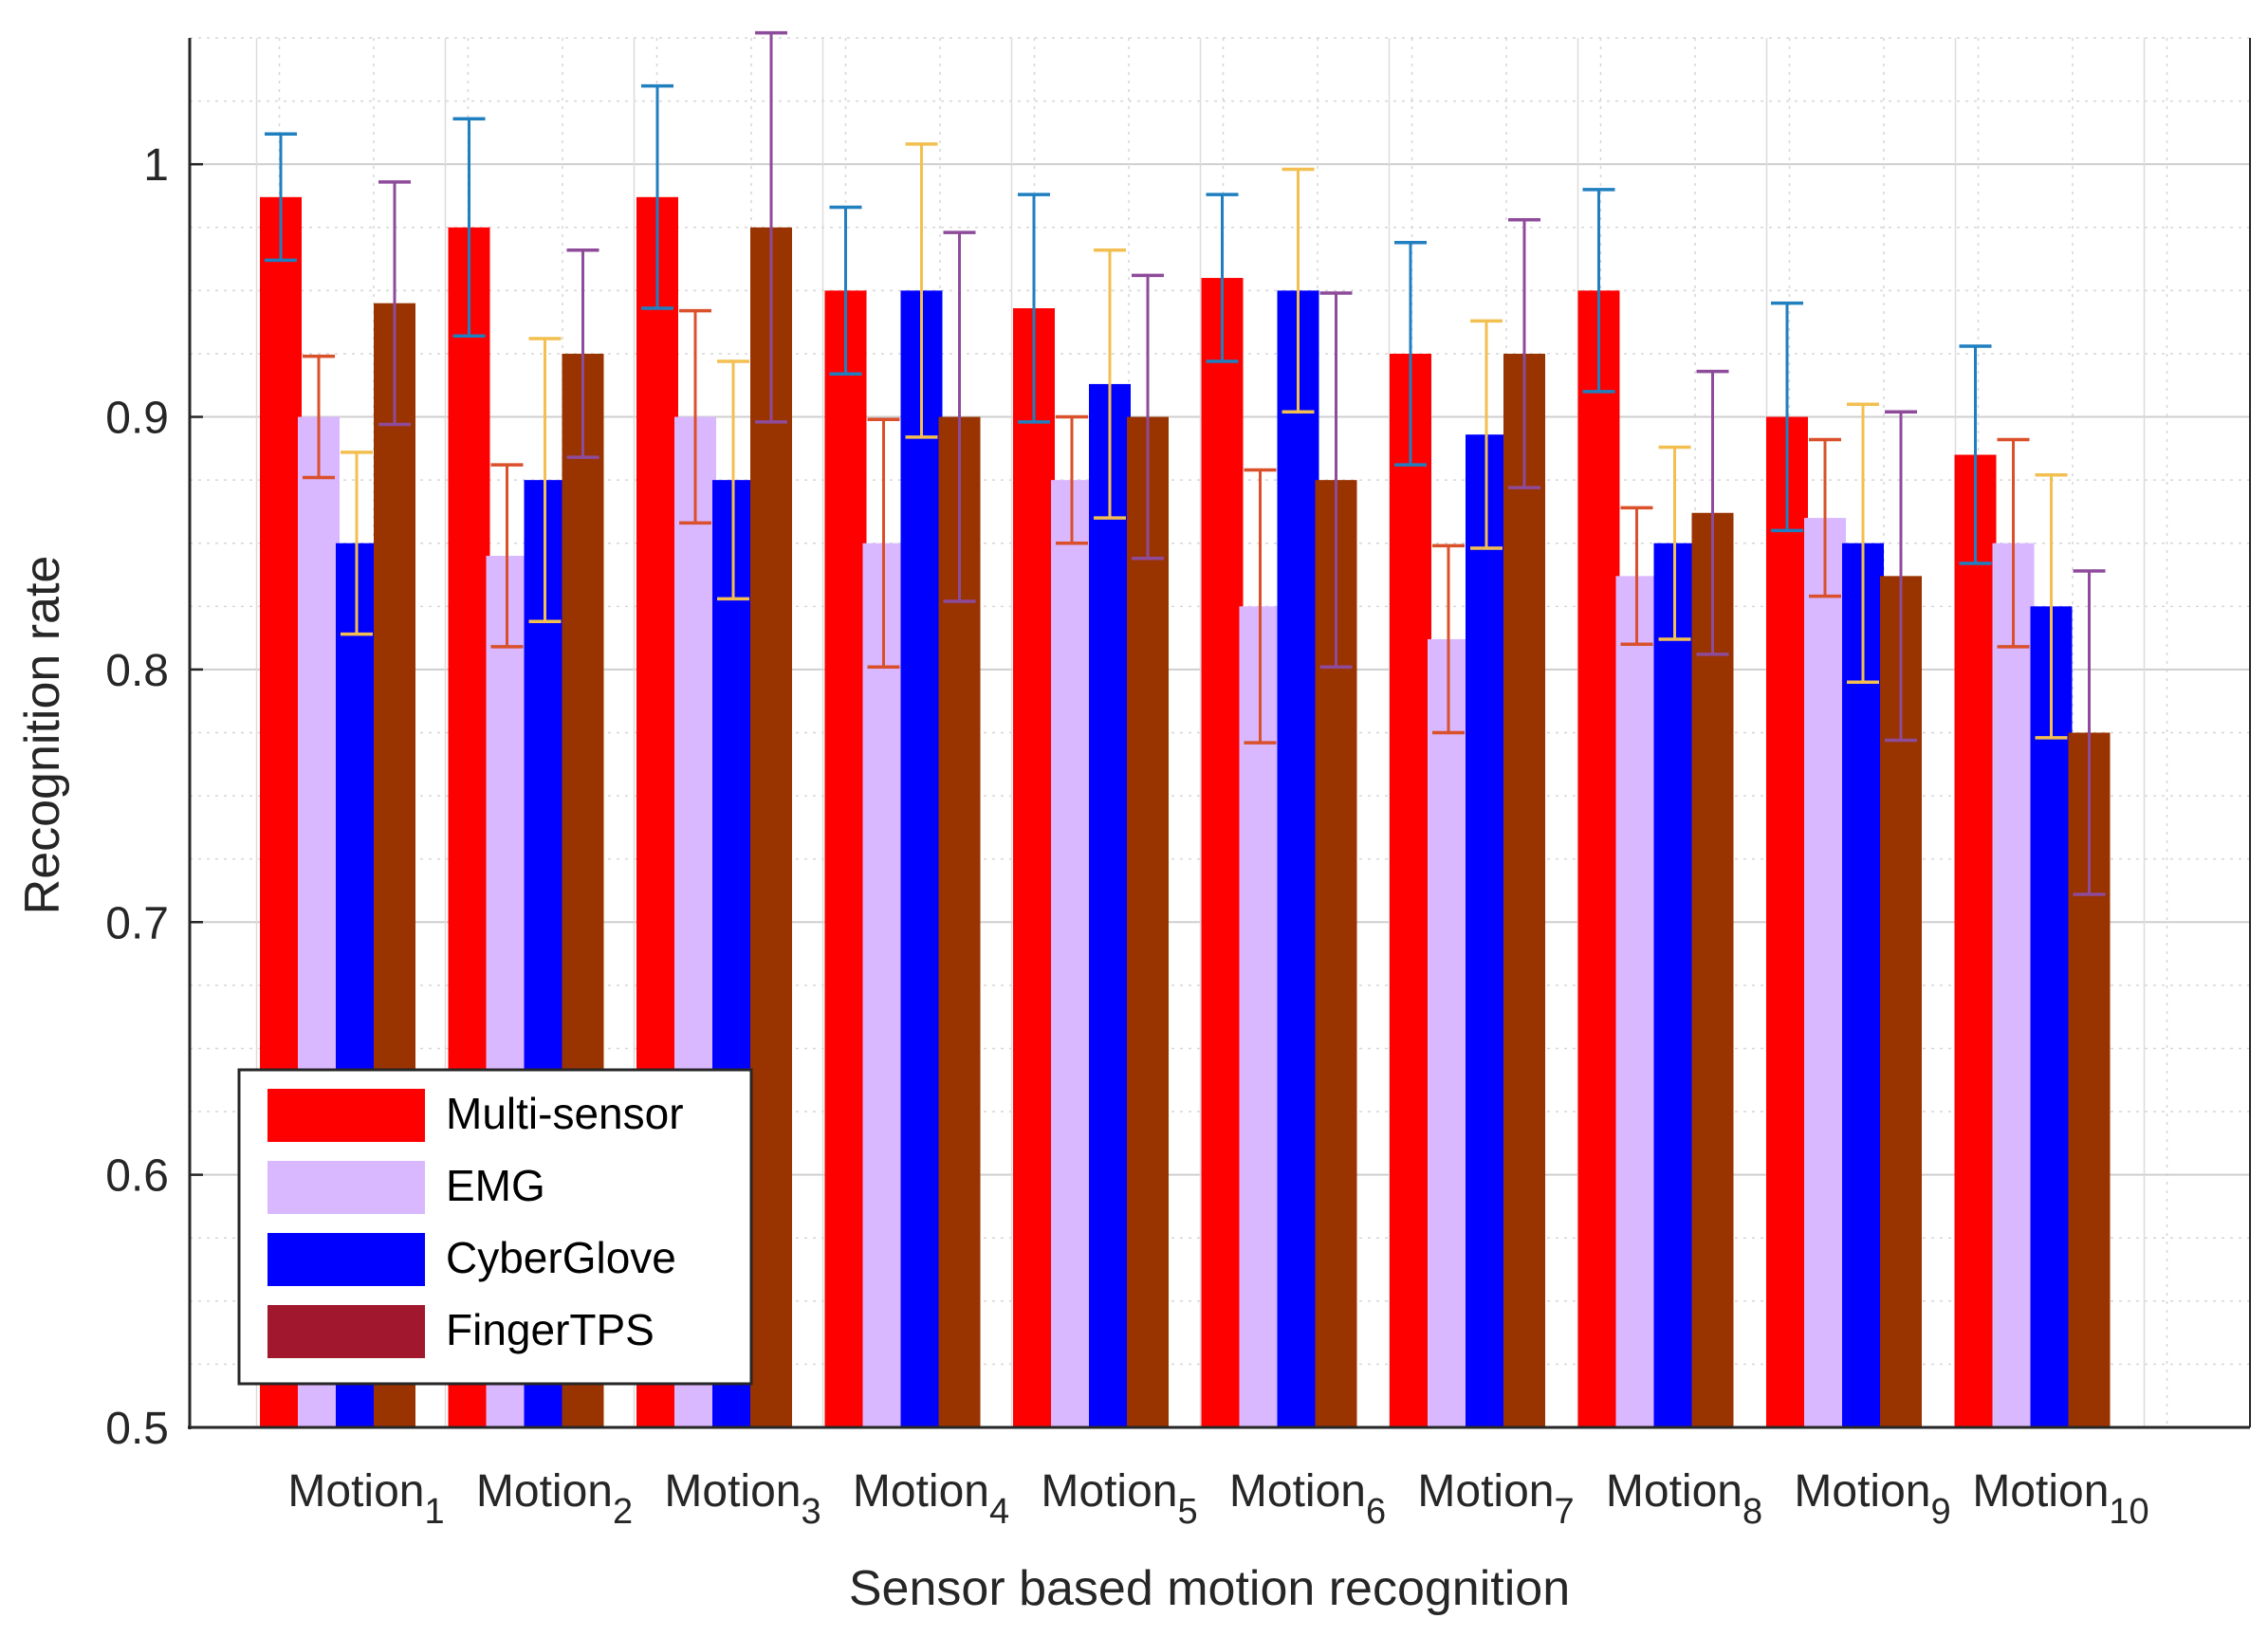 This screenshot has height=1637, width=2268. I want to click on x-axis-title: Sensor based motion recognition, so click(1209, 1588).